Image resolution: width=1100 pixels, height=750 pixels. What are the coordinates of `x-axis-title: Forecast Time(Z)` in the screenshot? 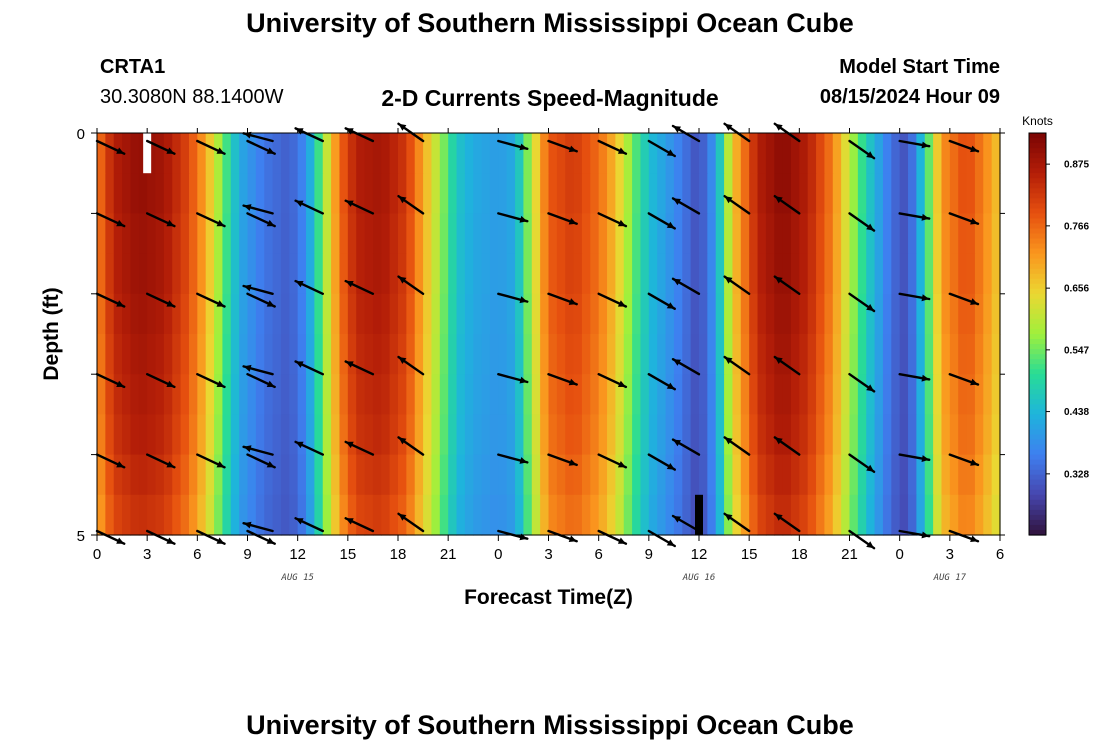 It's located at (548, 597).